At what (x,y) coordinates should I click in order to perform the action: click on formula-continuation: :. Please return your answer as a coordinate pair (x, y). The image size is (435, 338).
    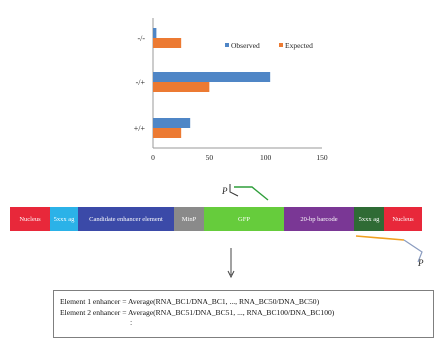
    Looking at the image, I should click on (131, 322).